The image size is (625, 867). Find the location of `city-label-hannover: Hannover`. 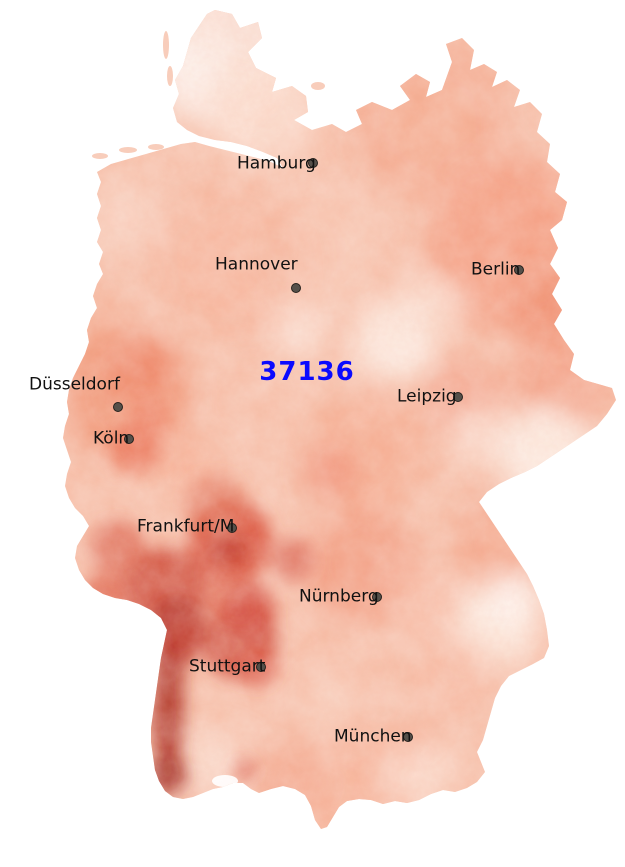

city-label-hannover: Hannover is located at coordinates (256, 264).